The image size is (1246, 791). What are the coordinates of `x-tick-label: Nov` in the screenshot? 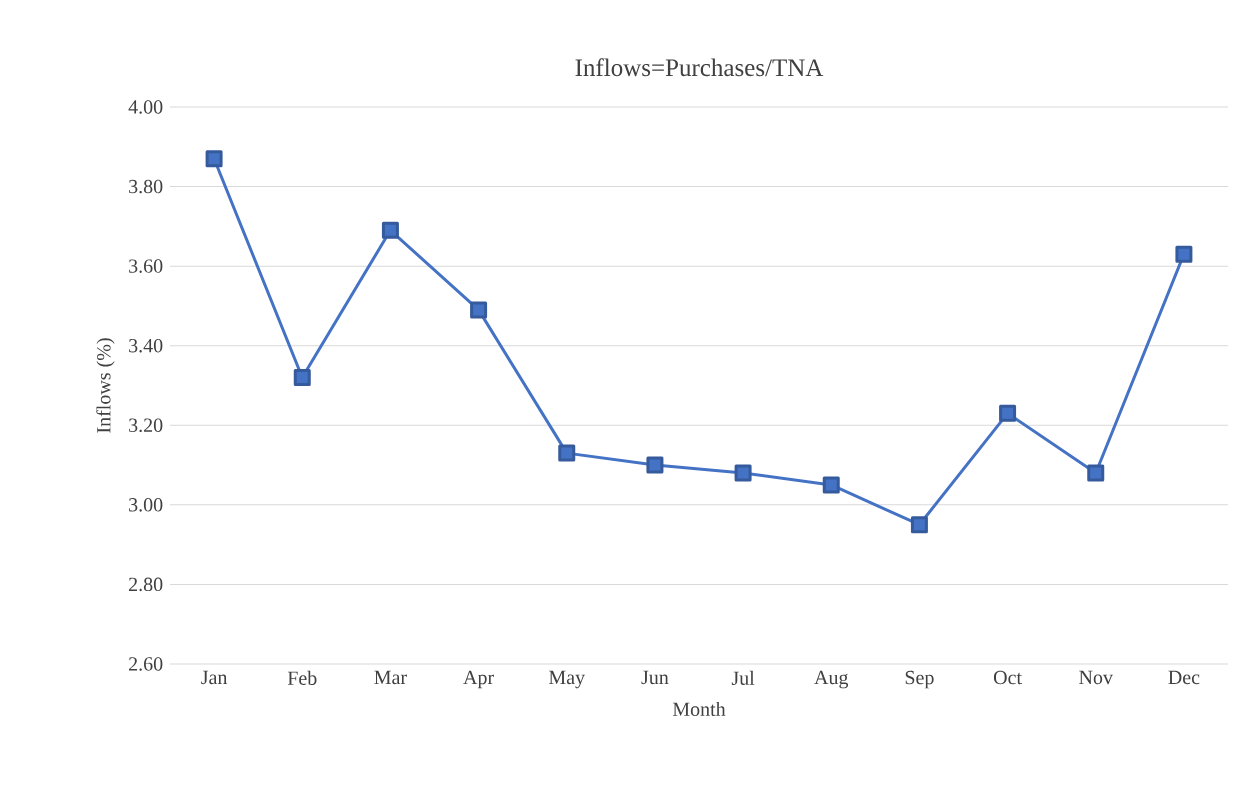 It's located at (1096, 677).